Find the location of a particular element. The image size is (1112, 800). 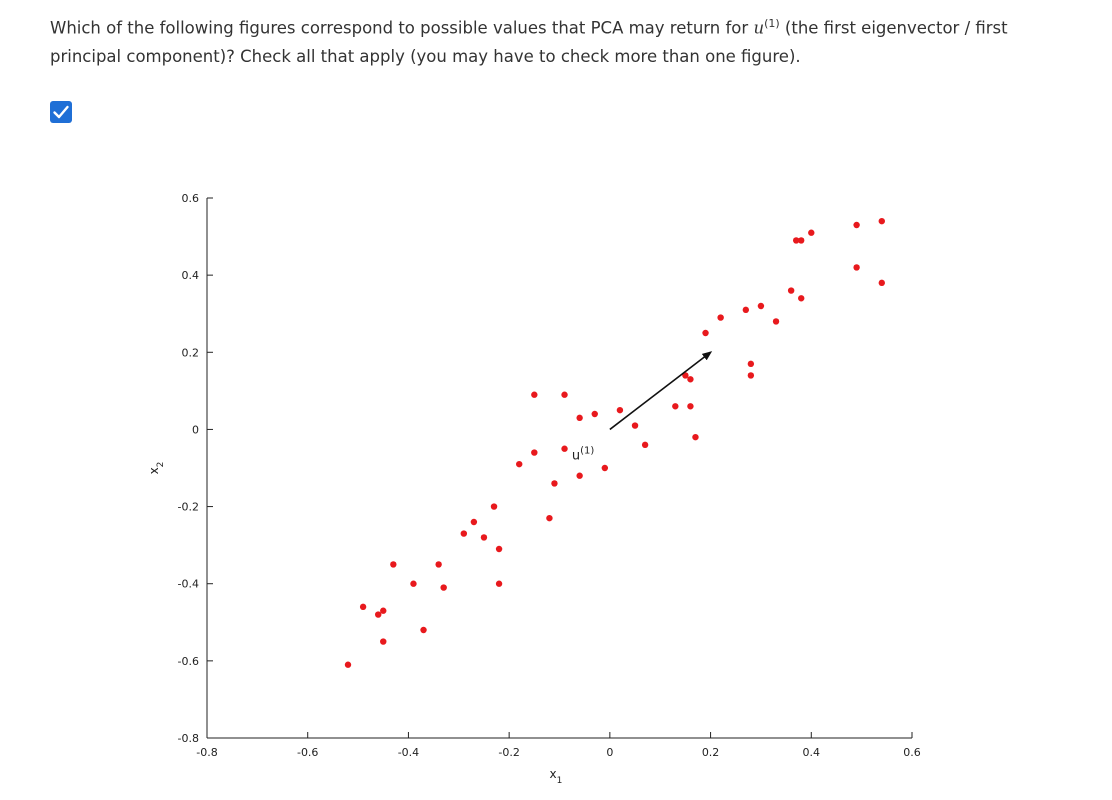

x-tick-label: 0 is located at coordinates (609, 752).